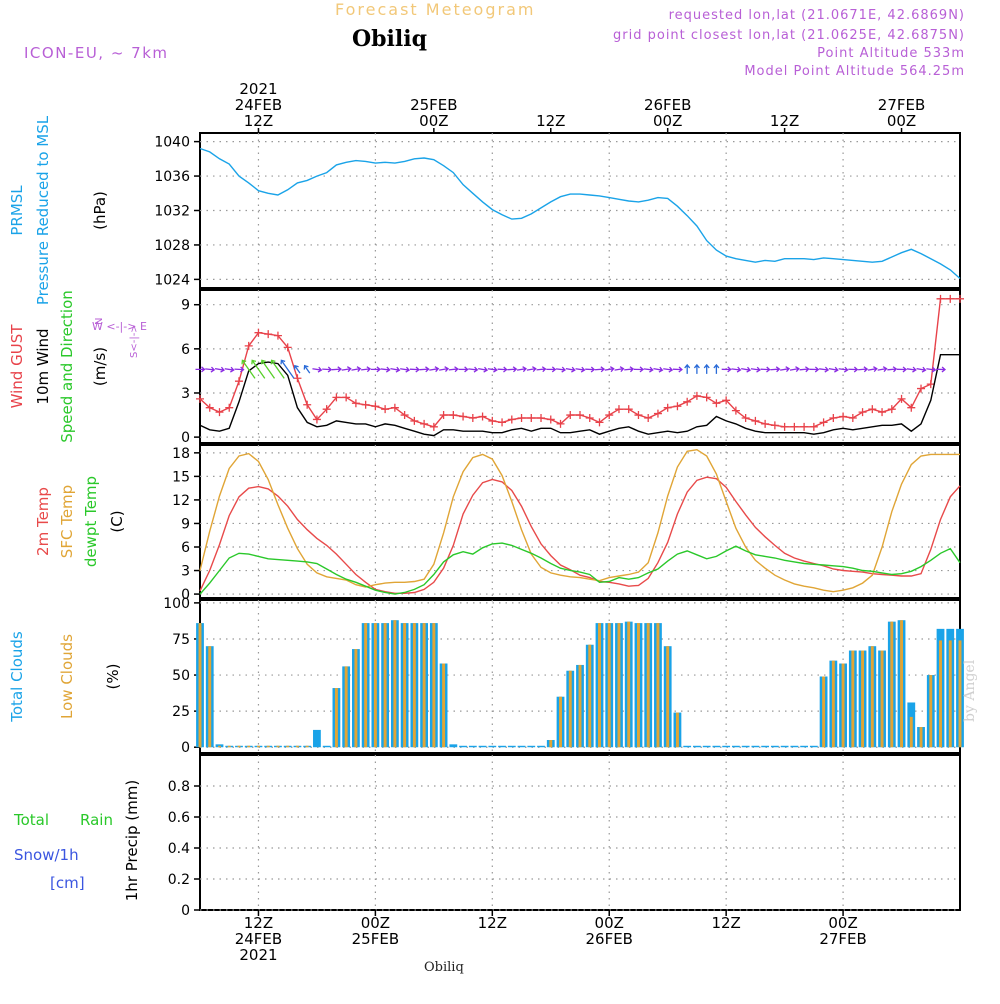 This screenshot has width=1000, height=1004. Describe the element at coordinates (67, 366) in the screenshot. I see `wind-label-2: Speed and Direction` at that location.